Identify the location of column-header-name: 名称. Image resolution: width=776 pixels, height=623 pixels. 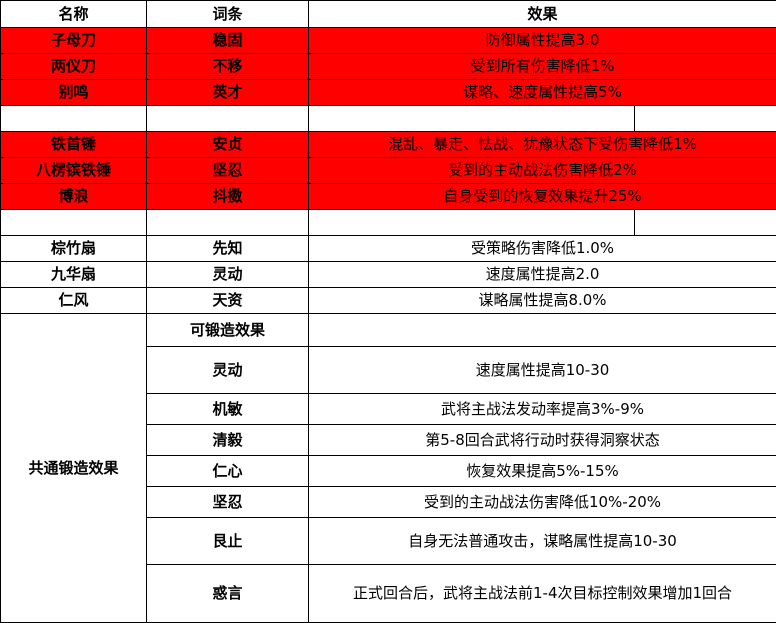
(74, 14).